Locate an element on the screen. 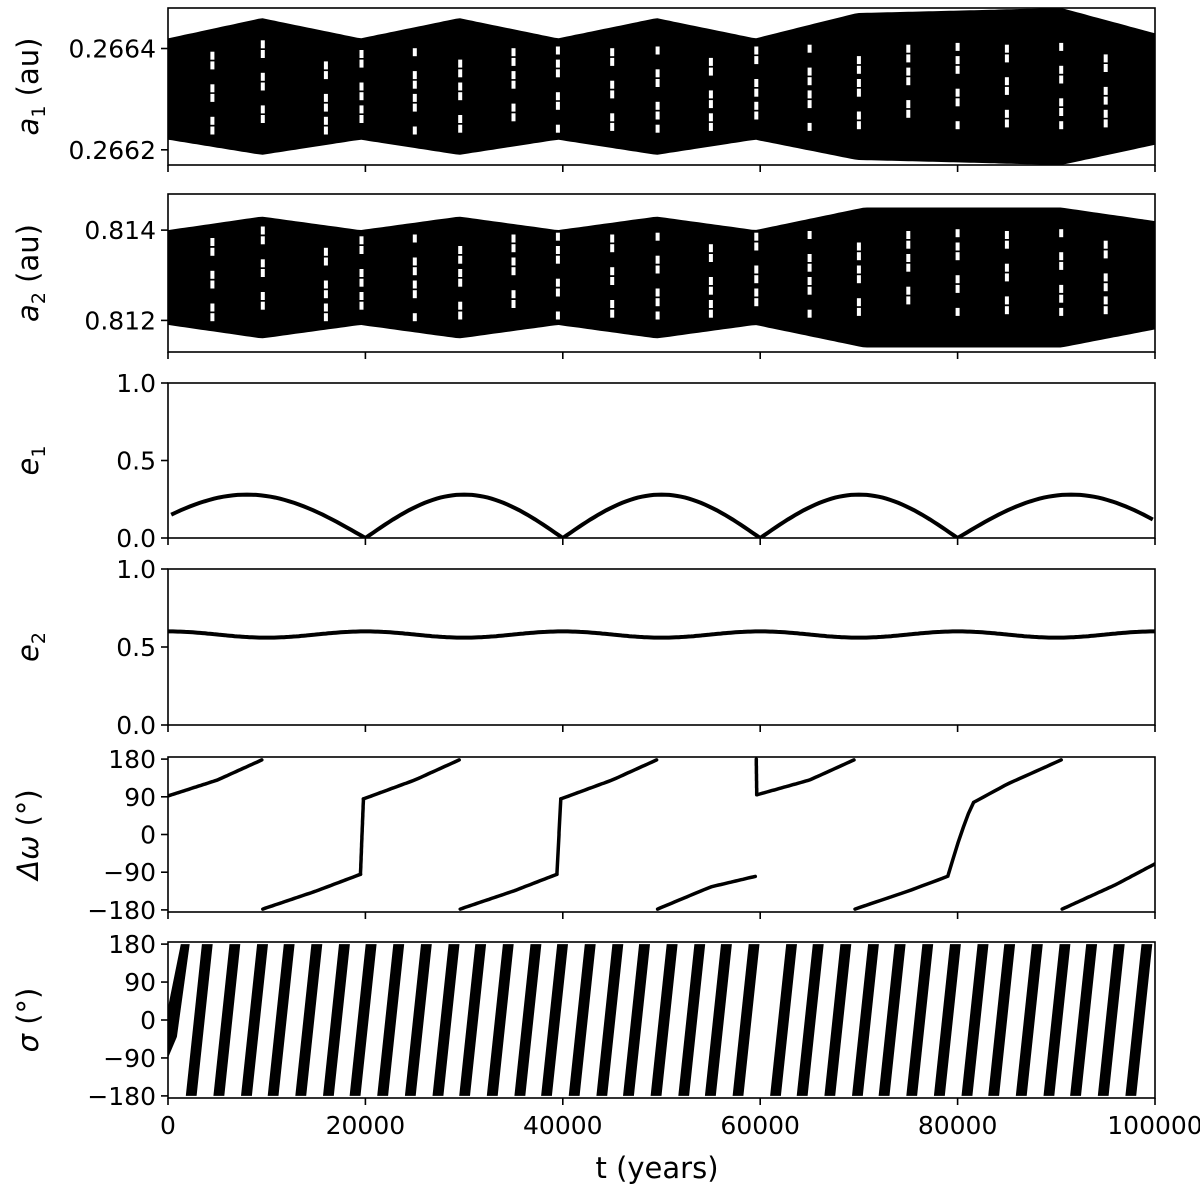 Image resolution: width=1200 pixels, height=1191 pixels. panel-4: 0.0 0.5 1.0 e2 is located at coordinates (583, 647).